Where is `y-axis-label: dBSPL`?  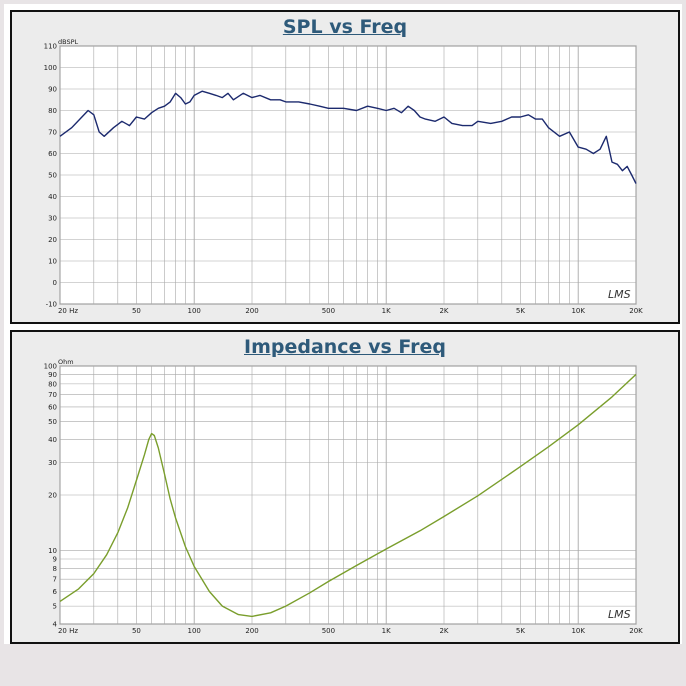 y-axis-label: dBSPL is located at coordinates (68, 42).